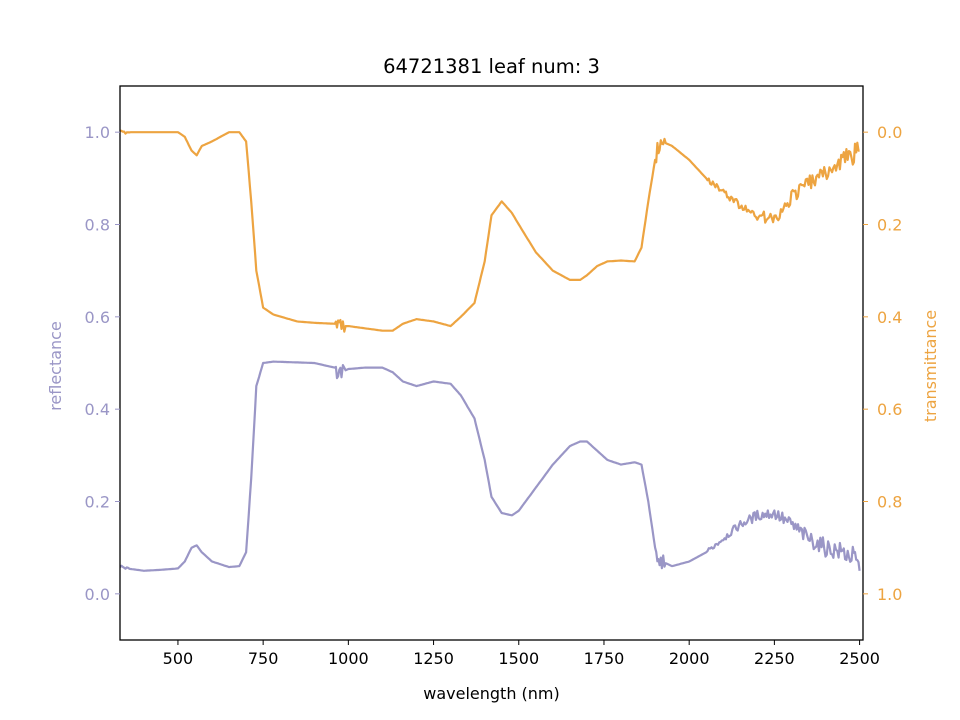  I want to click on y-right-tick-label: 0.4, so click(889, 317).